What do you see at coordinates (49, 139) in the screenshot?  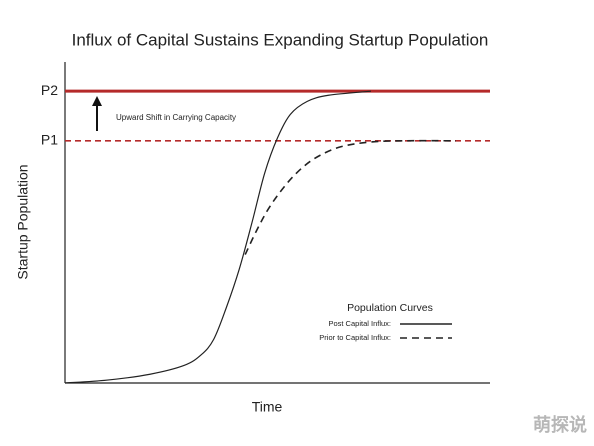 I see `y-tick-label: P1` at bounding box center [49, 139].